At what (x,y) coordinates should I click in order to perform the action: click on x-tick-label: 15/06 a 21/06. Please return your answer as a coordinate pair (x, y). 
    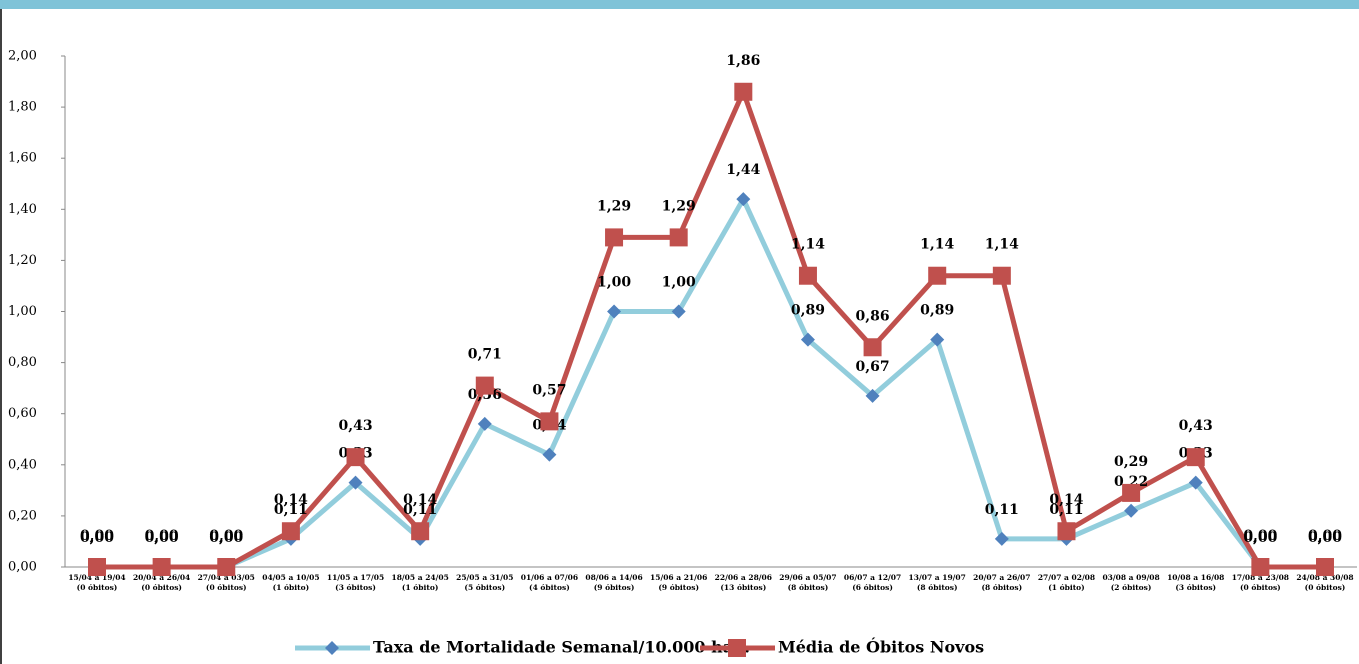
    Looking at the image, I should click on (678, 577).